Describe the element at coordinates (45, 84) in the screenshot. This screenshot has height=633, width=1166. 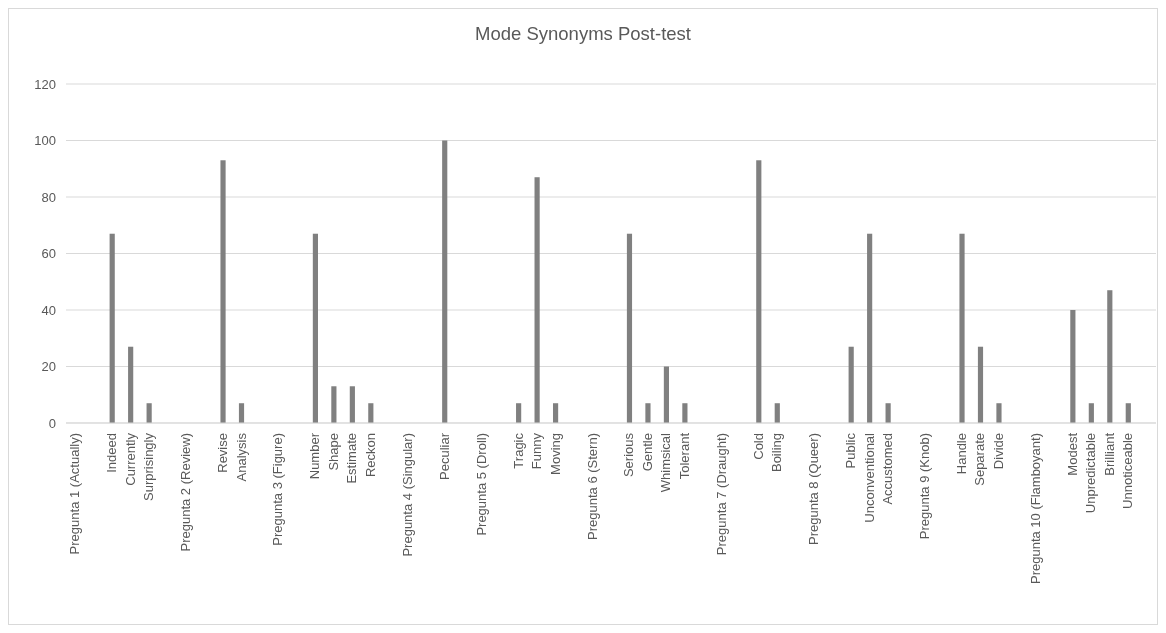
I see `y-tick-label: 120` at that location.